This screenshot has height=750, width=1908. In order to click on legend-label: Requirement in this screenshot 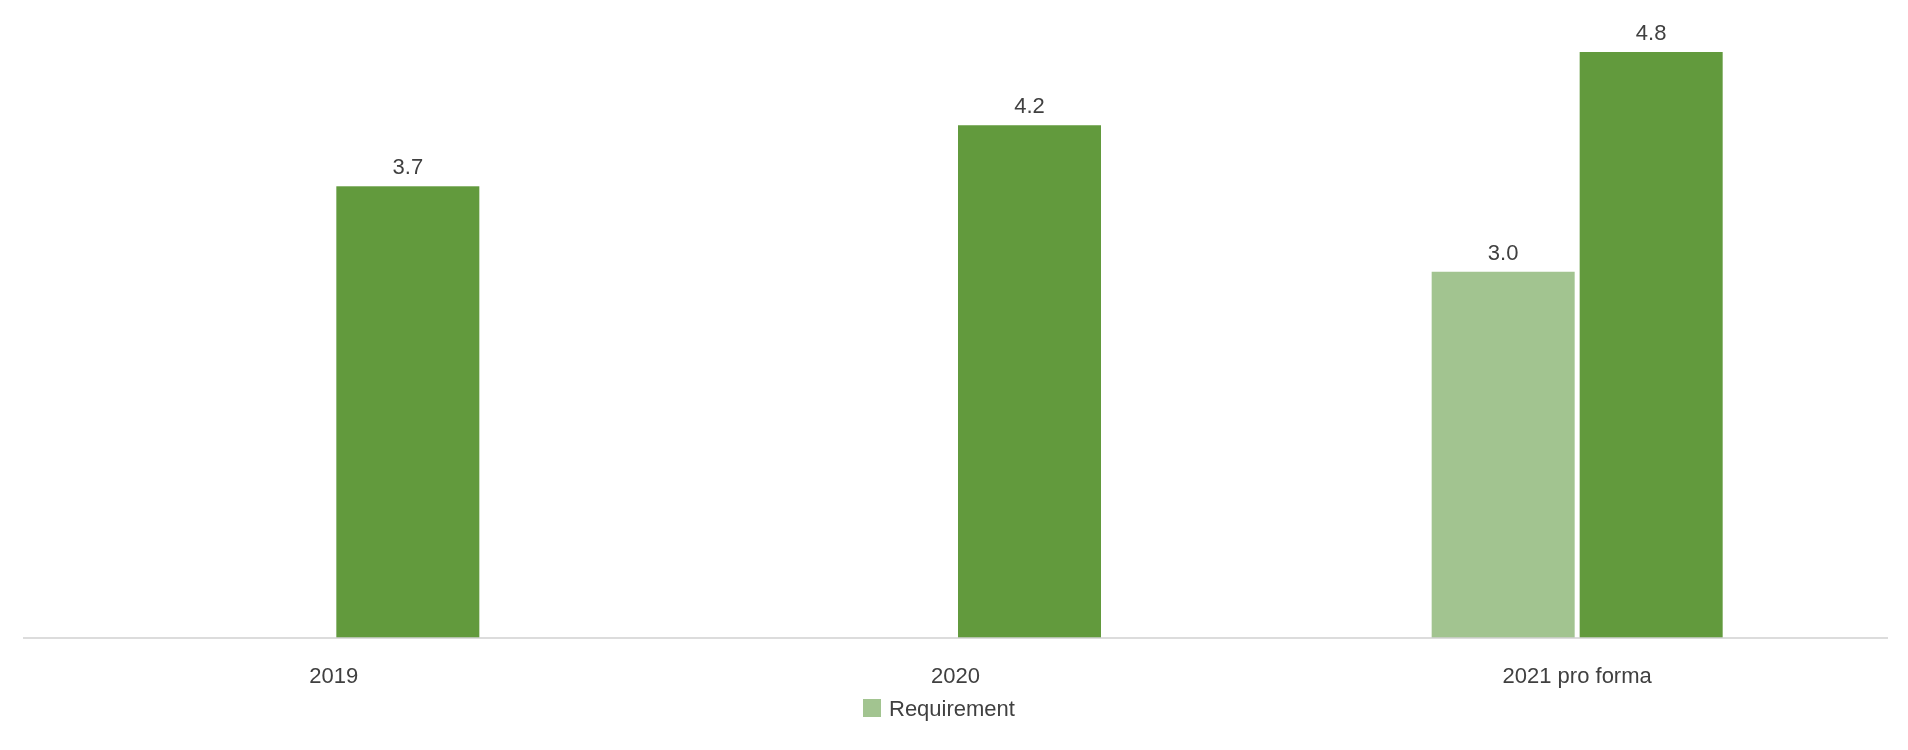, I will do `click(952, 708)`.